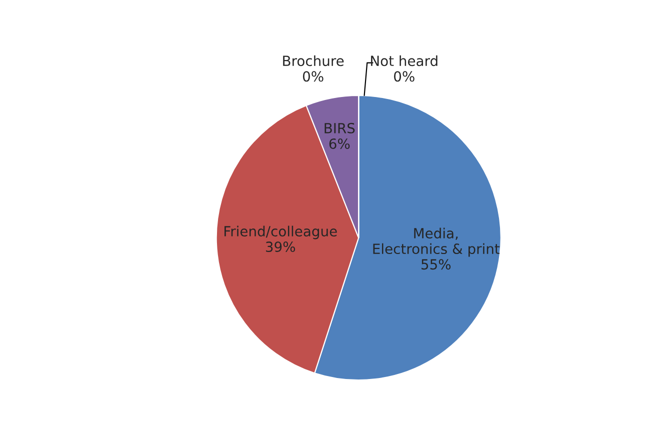 This screenshot has width=652, height=440. Describe the element at coordinates (436, 242) in the screenshot. I see `slice-label: Media, Electronics & print` at that location.